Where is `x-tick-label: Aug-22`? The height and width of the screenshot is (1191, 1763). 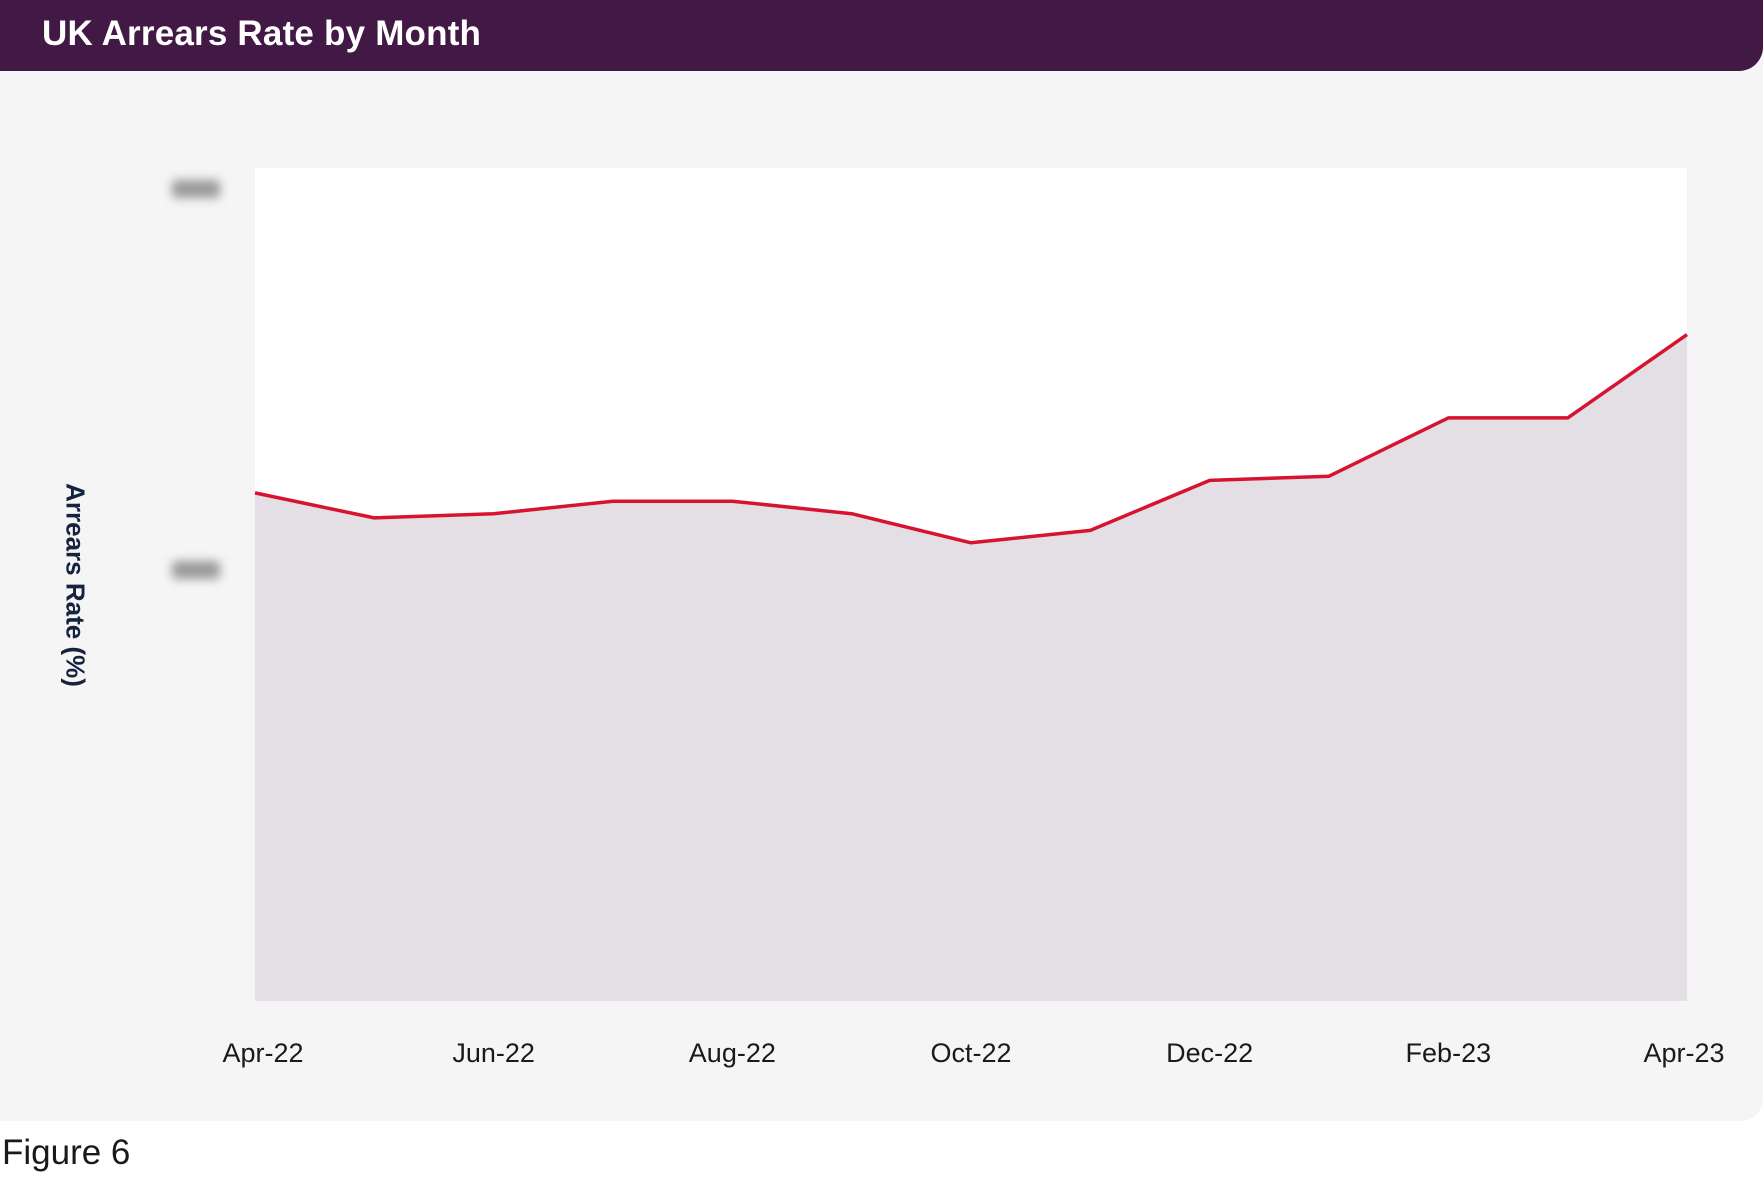
x-tick-label: Aug-22 is located at coordinates (732, 1053).